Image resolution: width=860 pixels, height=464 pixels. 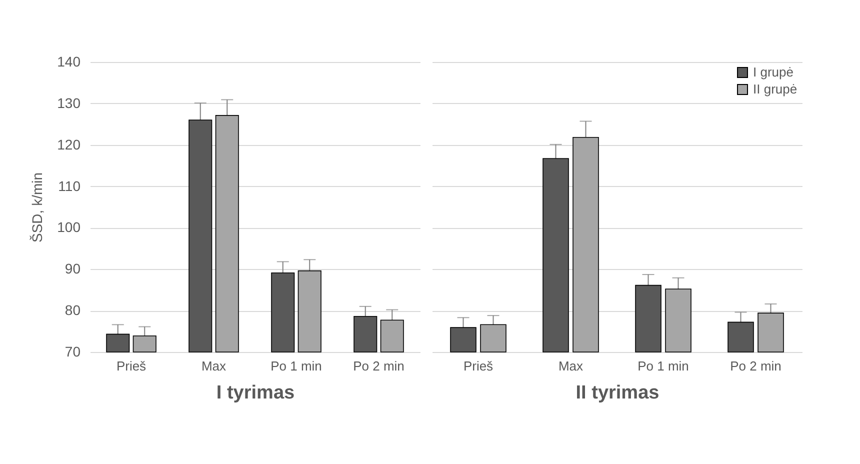 What do you see at coordinates (72, 310) in the screenshot?
I see `y-tick-label: 80` at bounding box center [72, 310].